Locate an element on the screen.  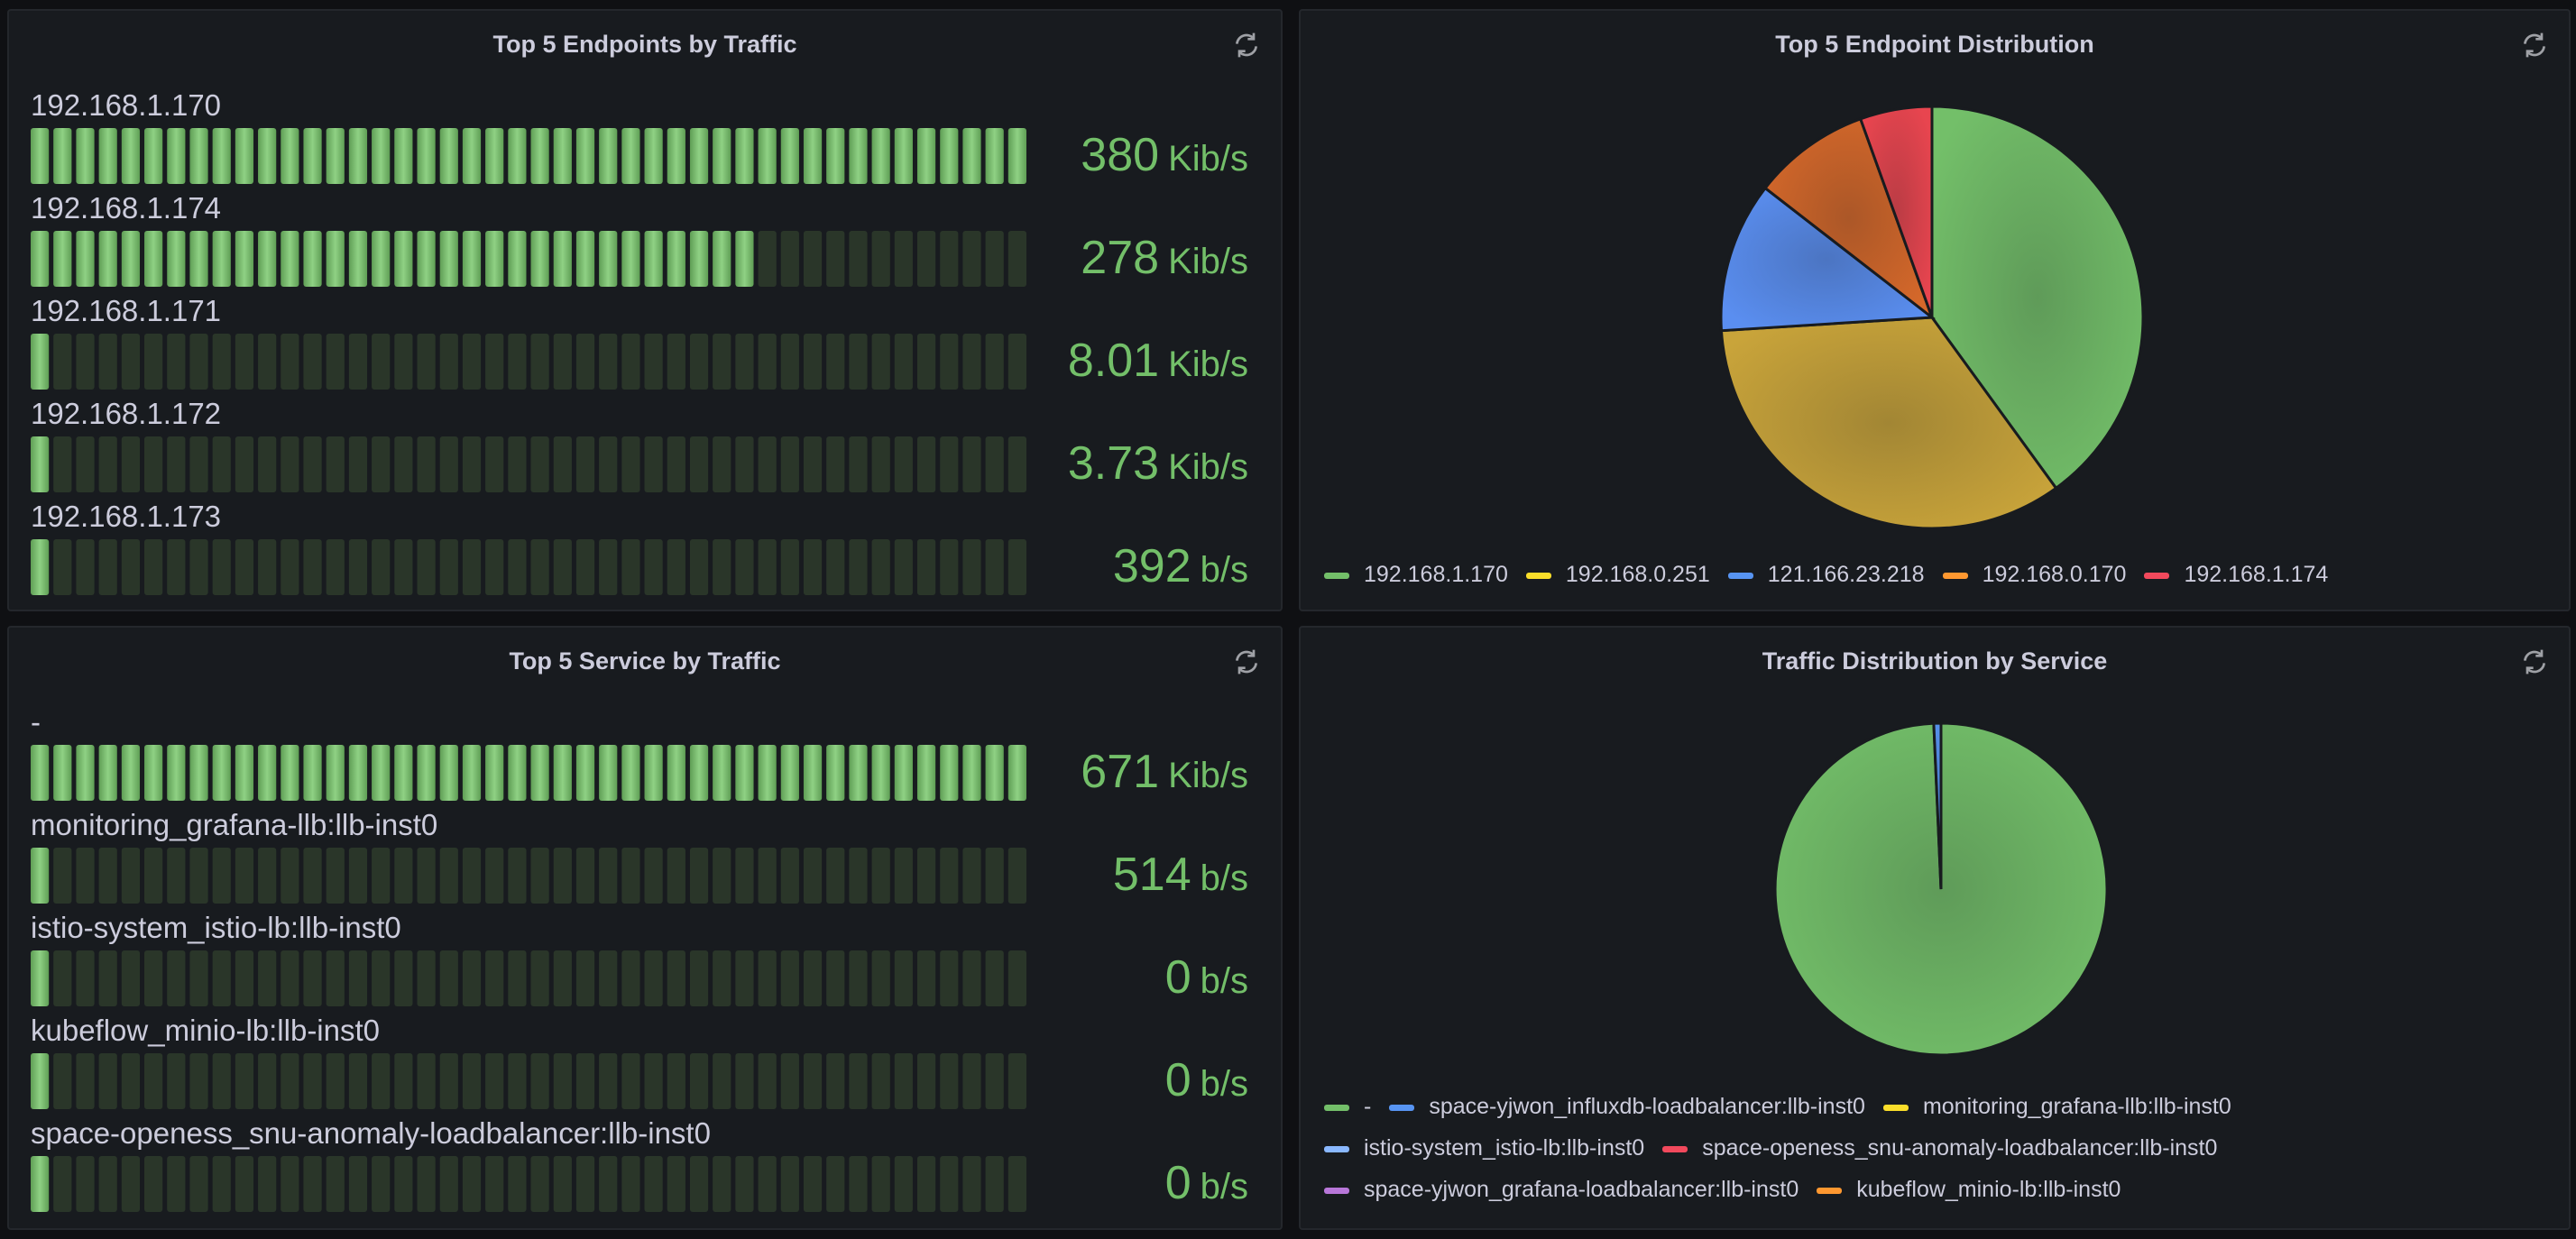
legend-item: 192.168.0.251 is located at coordinates (1618, 575).